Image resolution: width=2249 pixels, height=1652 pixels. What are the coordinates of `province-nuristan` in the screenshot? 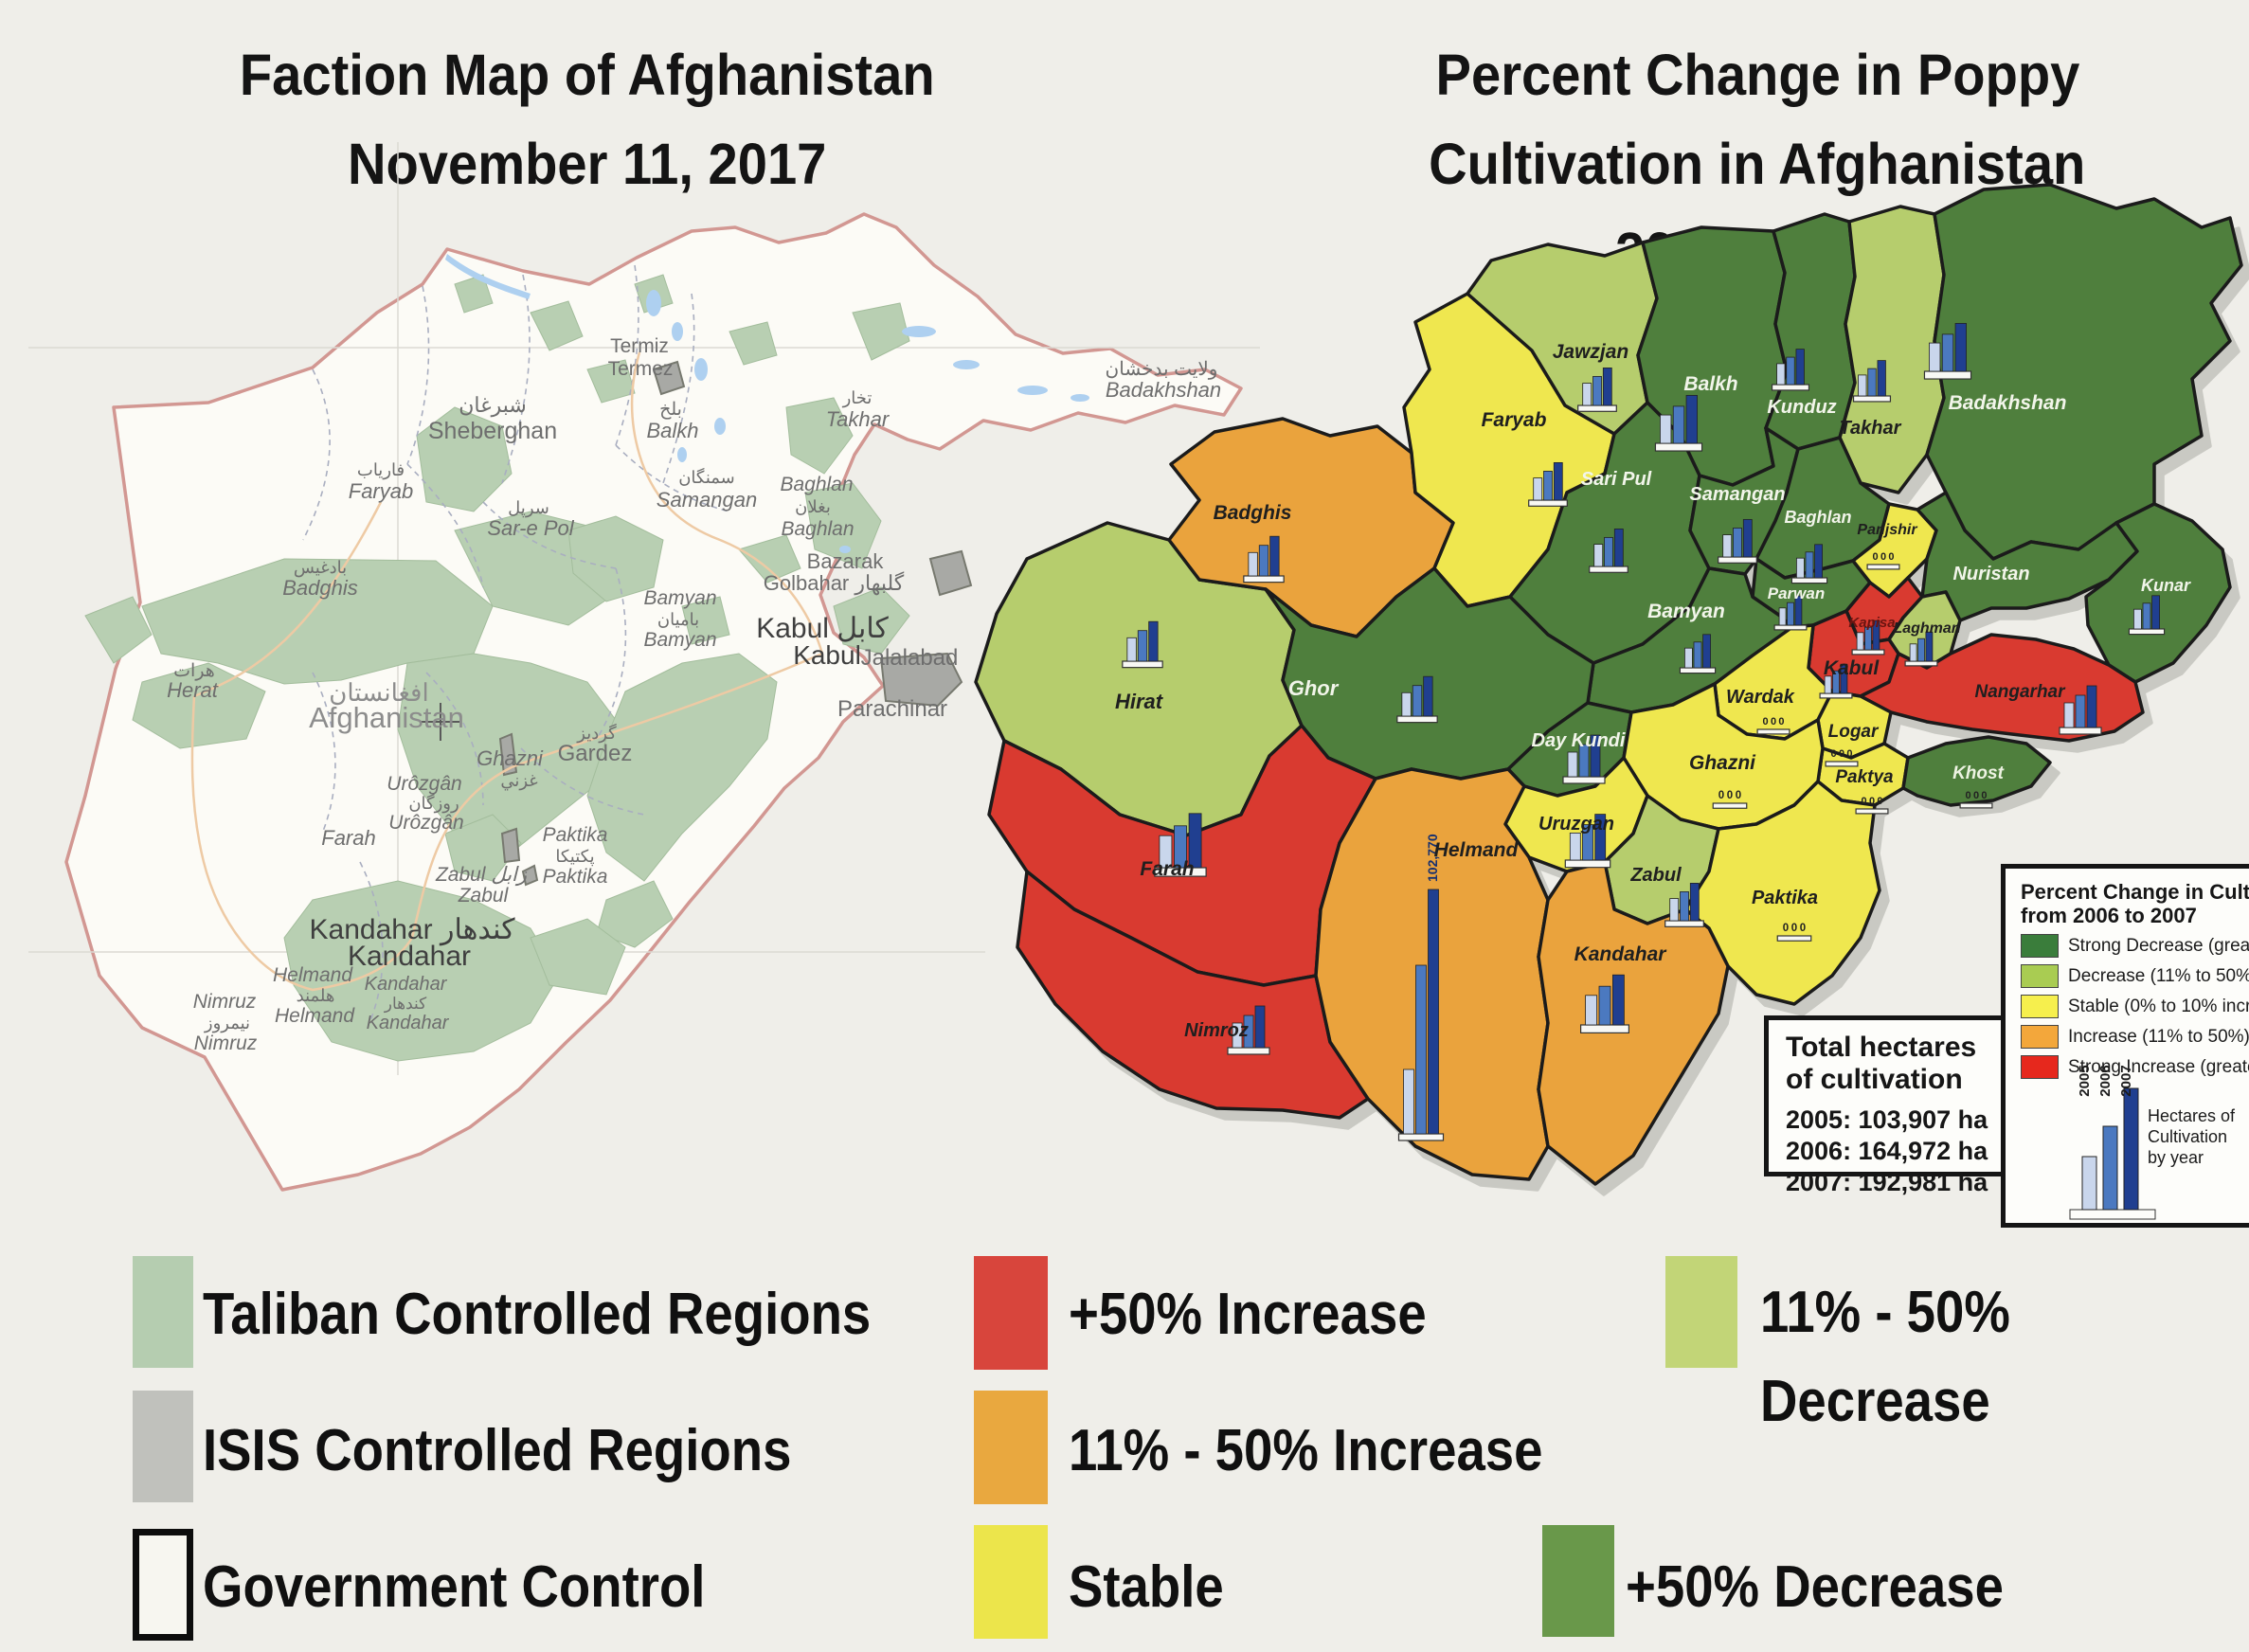 It's located at (2027, 556).